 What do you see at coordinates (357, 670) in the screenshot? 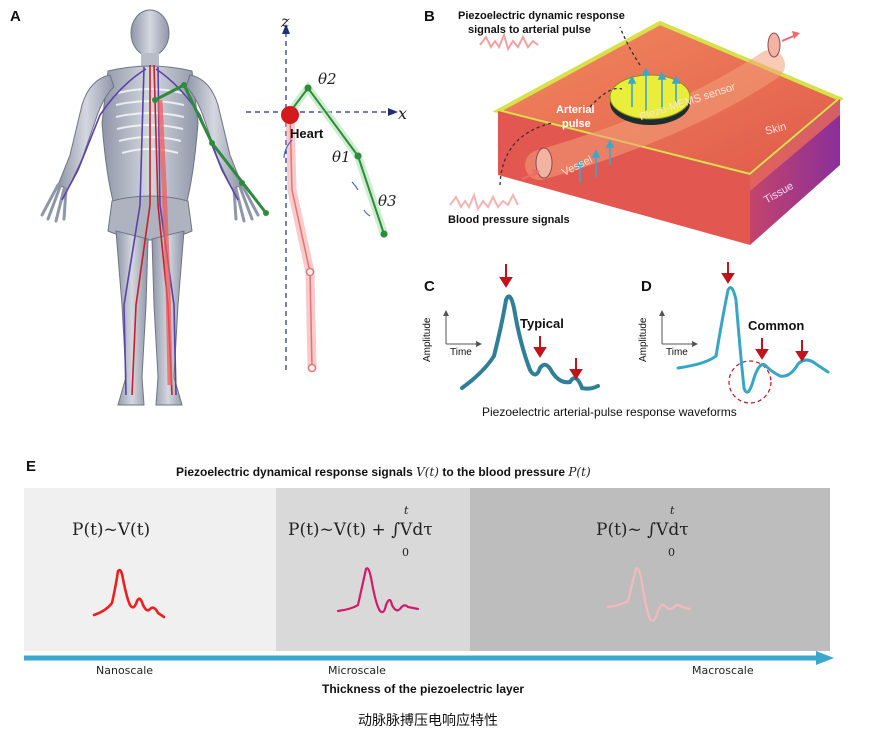
I see `scale-microscale: Microscale` at bounding box center [357, 670].